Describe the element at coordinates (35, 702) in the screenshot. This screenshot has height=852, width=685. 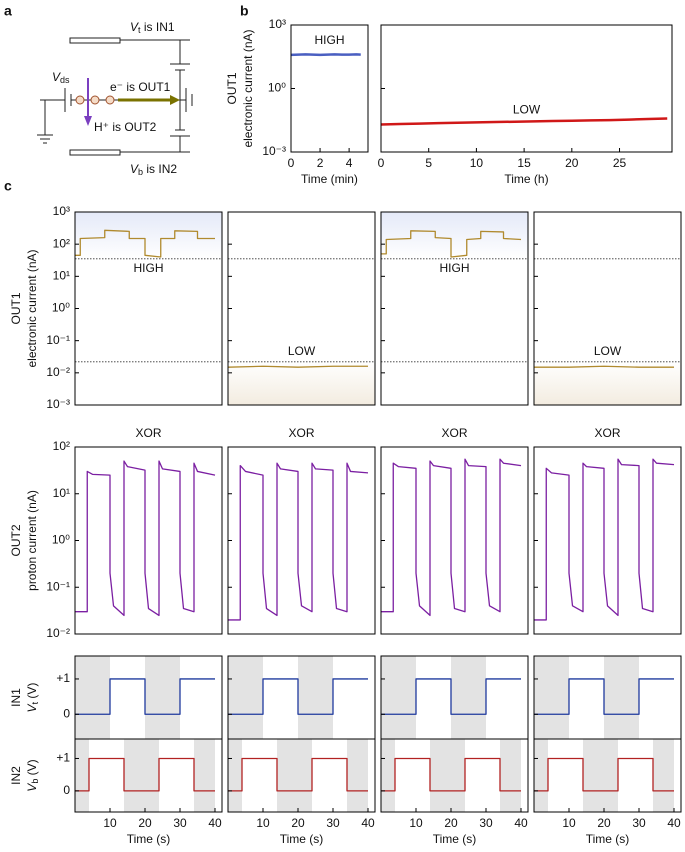
I see `y-axis-label-part: t` at that location.